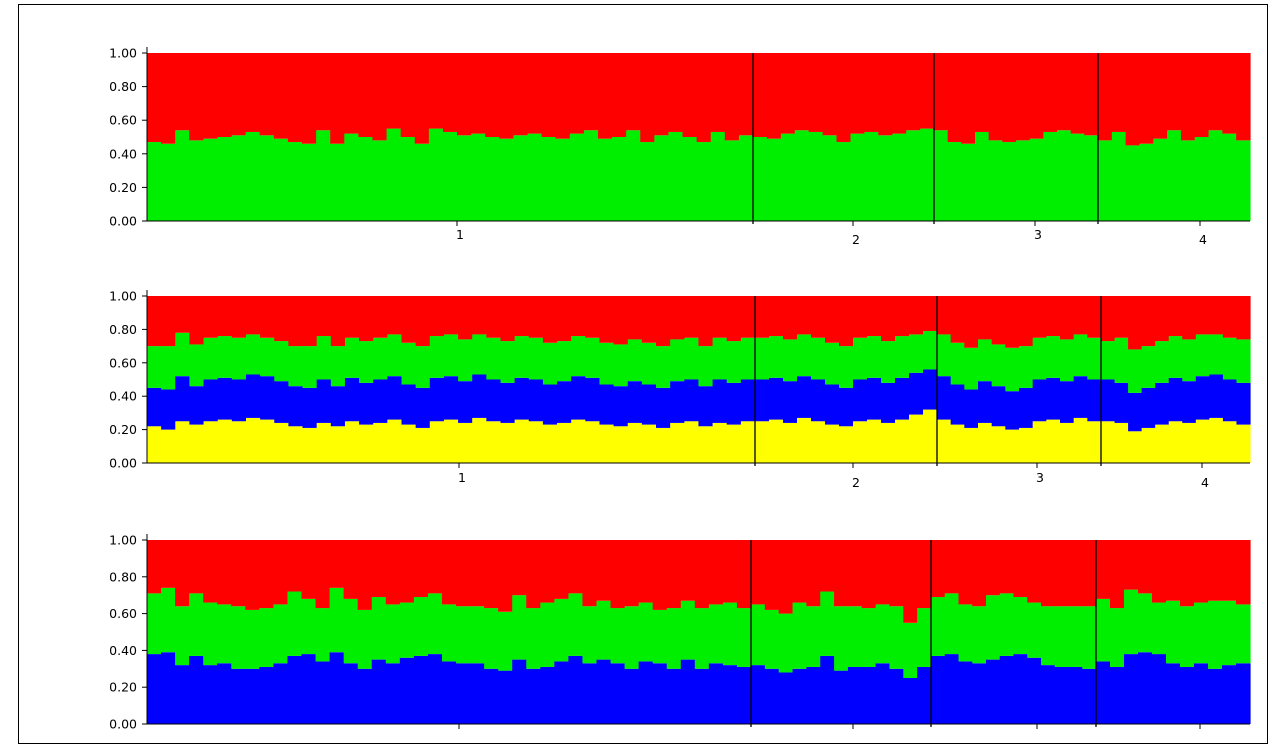  Describe the element at coordinates (856, 239) in the screenshot. I see `population-label: 2` at that location.